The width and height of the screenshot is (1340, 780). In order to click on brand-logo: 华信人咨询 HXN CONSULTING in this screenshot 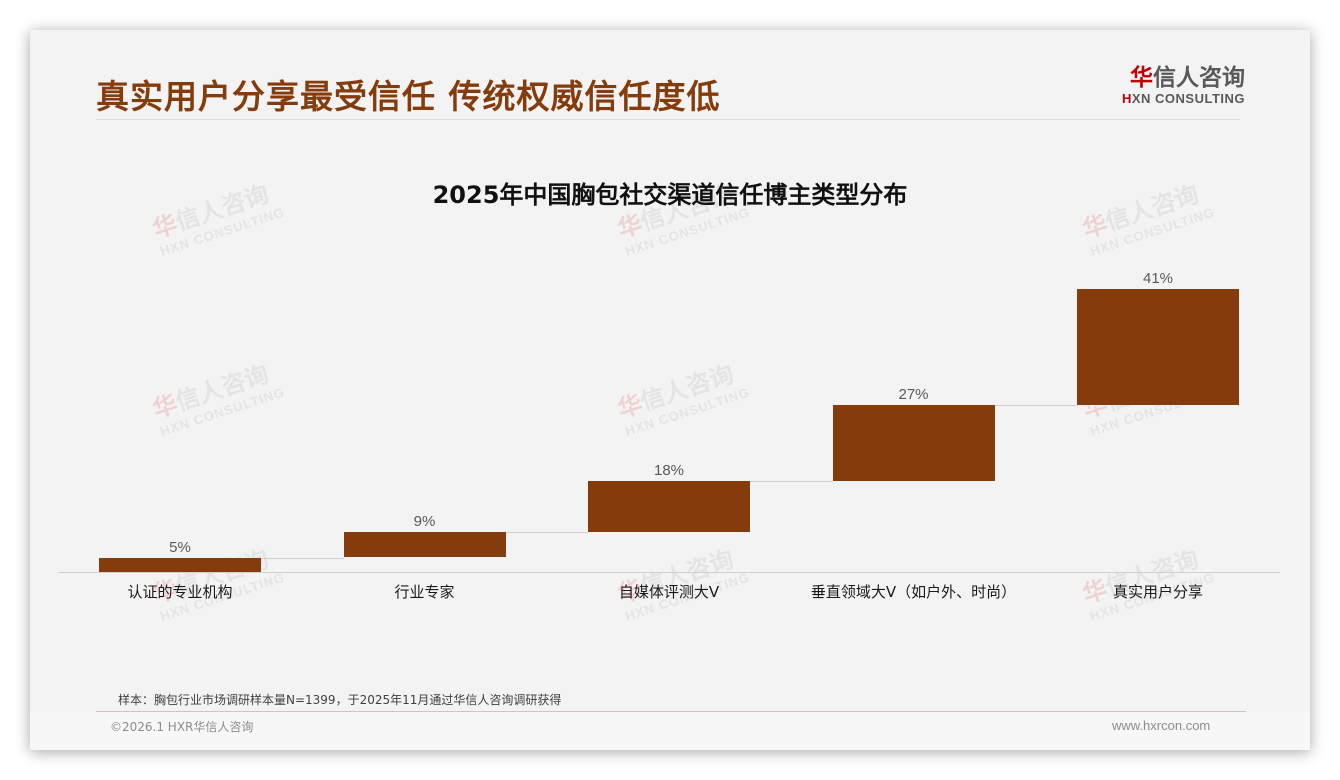, I will do `click(1177, 85)`.